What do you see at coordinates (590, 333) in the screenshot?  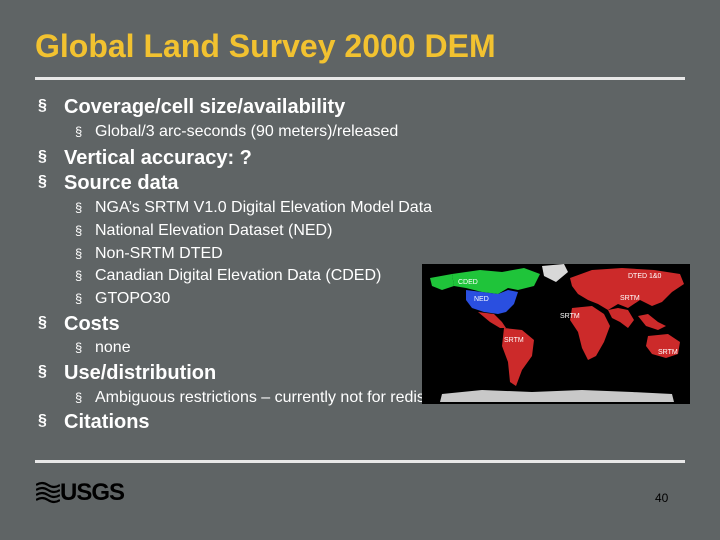 I see `africa-region` at bounding box center [590, 333].